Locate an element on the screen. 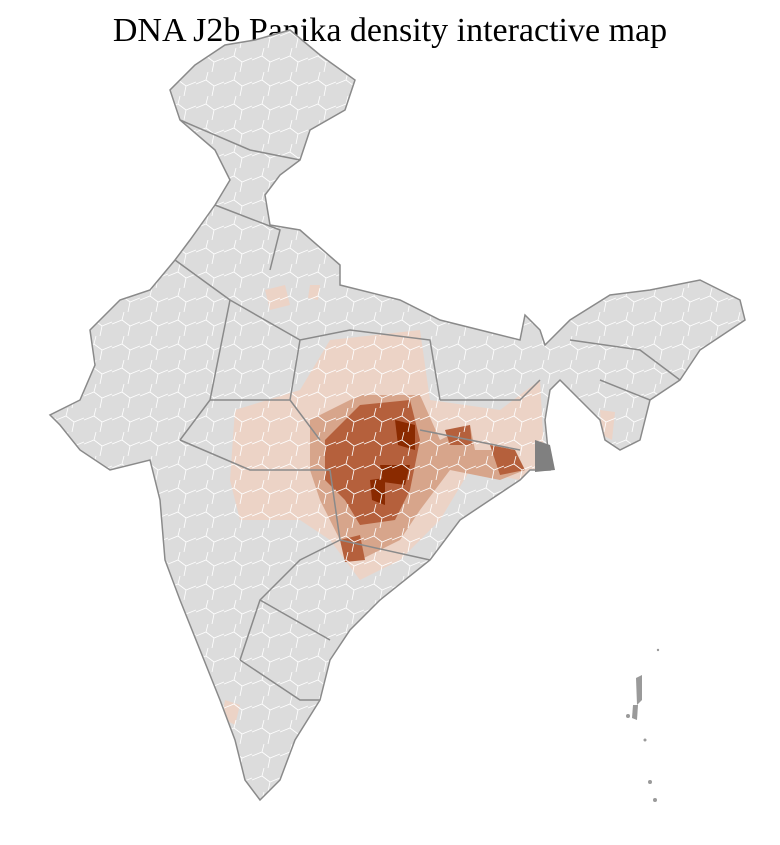 The width and height of the screenshot is (780, 845). map-title: DNA J2b Panika density interactive map is located at coordinates (390, 30).